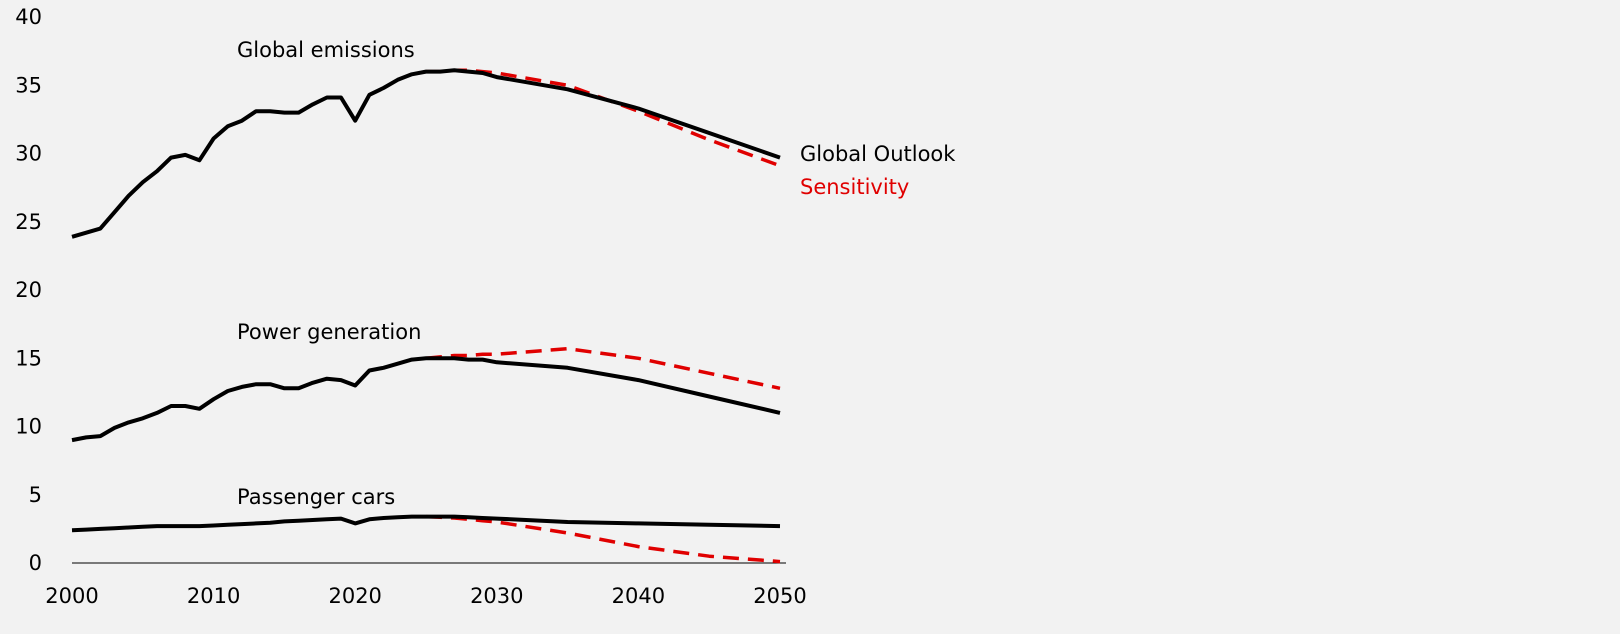 The image size is (1620, 634). Describe the element at coordinates (354, 596) in the screenshot. I see `x-tick-label: 2020` at that location.